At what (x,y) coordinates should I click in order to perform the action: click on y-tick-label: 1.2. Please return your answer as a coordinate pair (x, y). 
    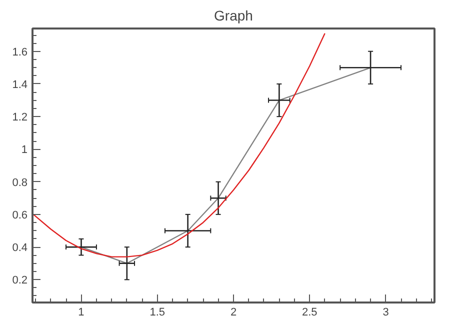
    Looking at the image, I should click on (20, 118).